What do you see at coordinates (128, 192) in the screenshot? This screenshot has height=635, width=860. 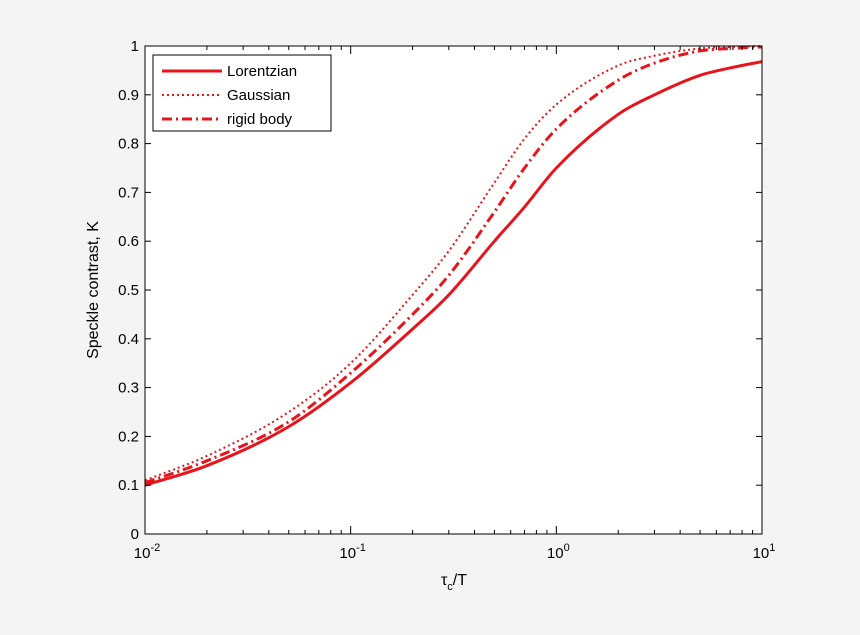 I see `y-tick-label-7: 0.7` at bounding box center [128, 192].